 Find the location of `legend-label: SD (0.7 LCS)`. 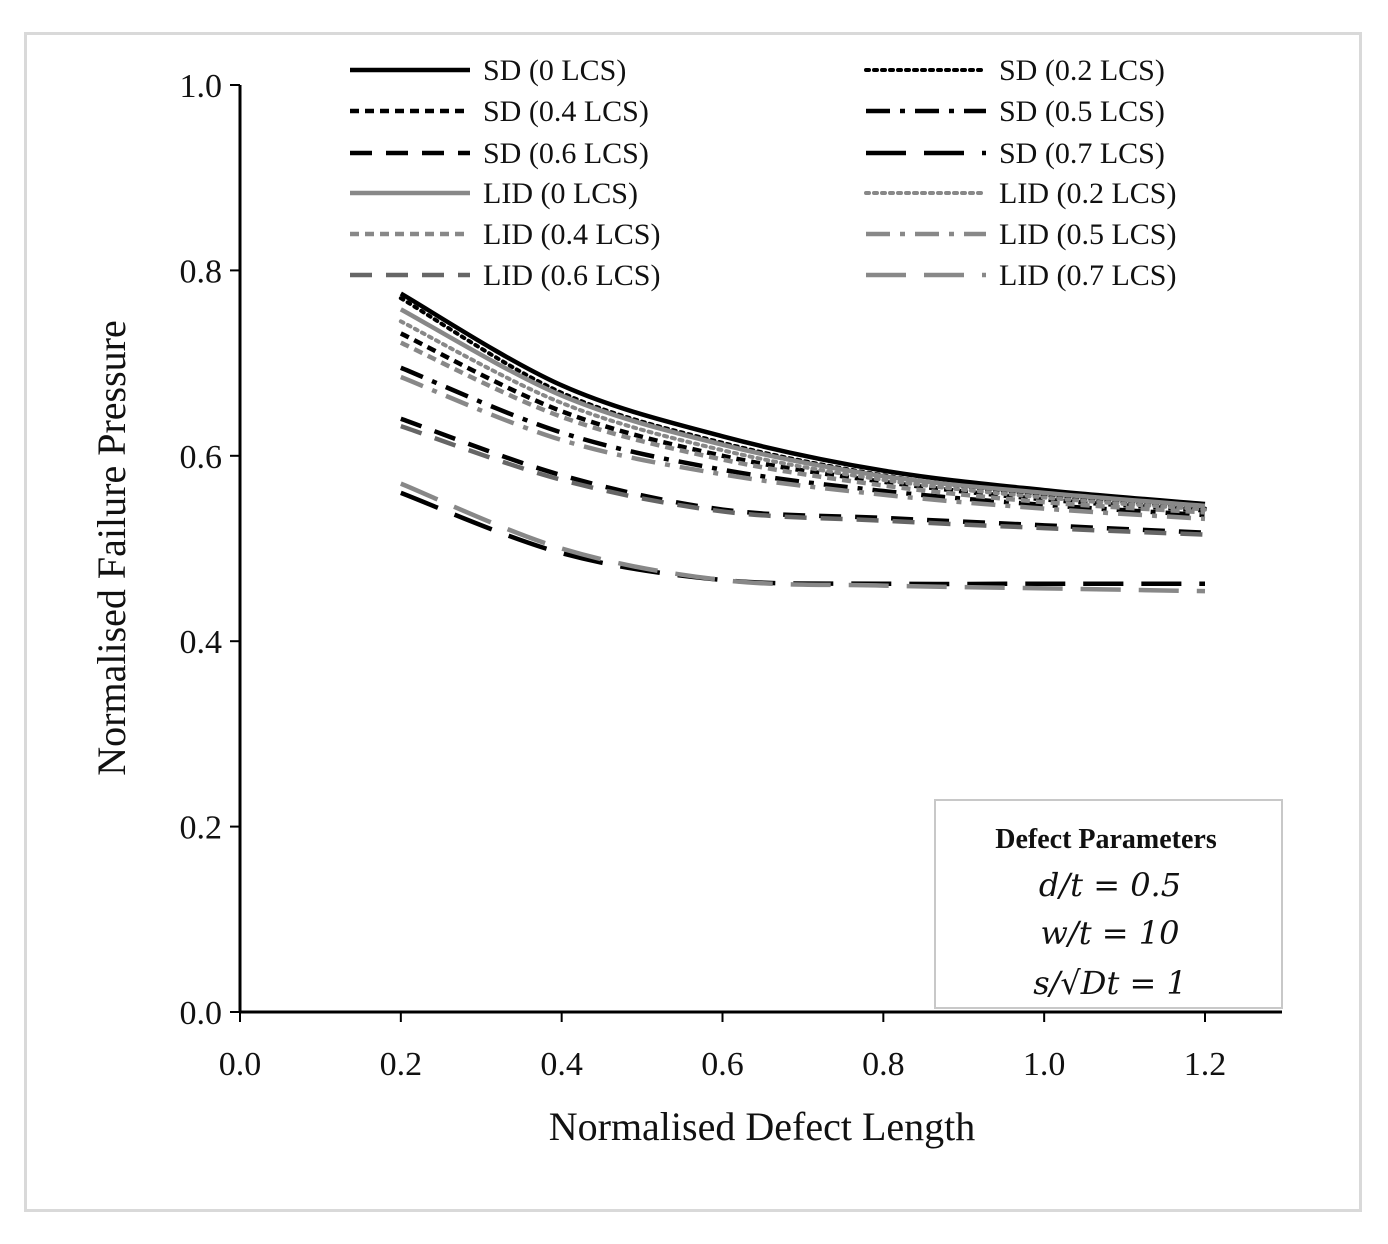

legend-label: SD (0.7 LCS) is located at coordinates (1082, 153).